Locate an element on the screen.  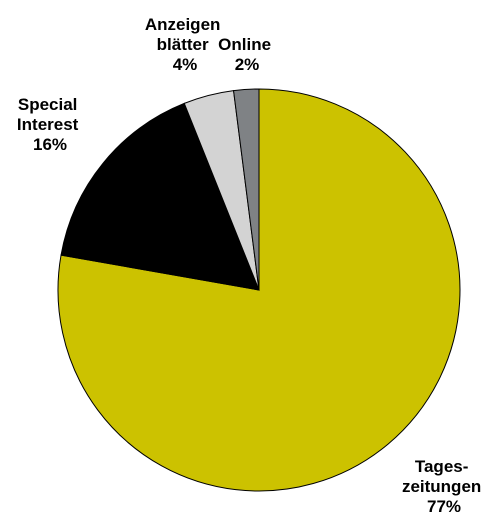
pie-slice-online is located at coordinates (246, 189).